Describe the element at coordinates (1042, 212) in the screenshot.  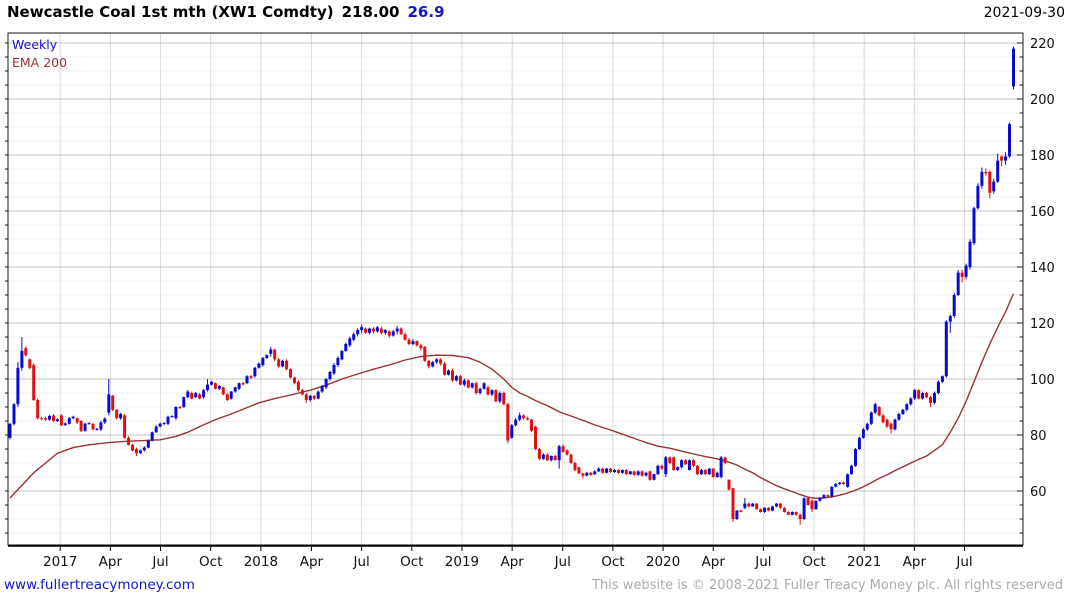
I see `y-axis-label: 160` at that location.